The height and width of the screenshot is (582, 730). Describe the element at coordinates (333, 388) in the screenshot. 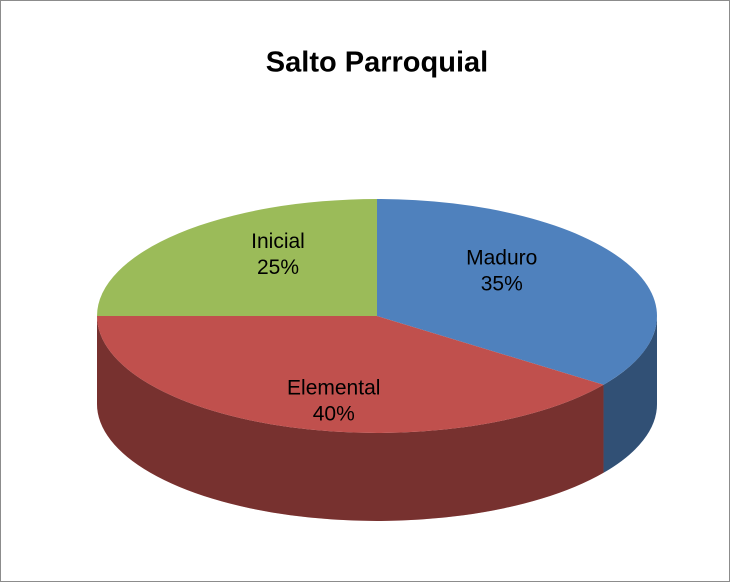

I see `slice-label: Elemental` at that location.